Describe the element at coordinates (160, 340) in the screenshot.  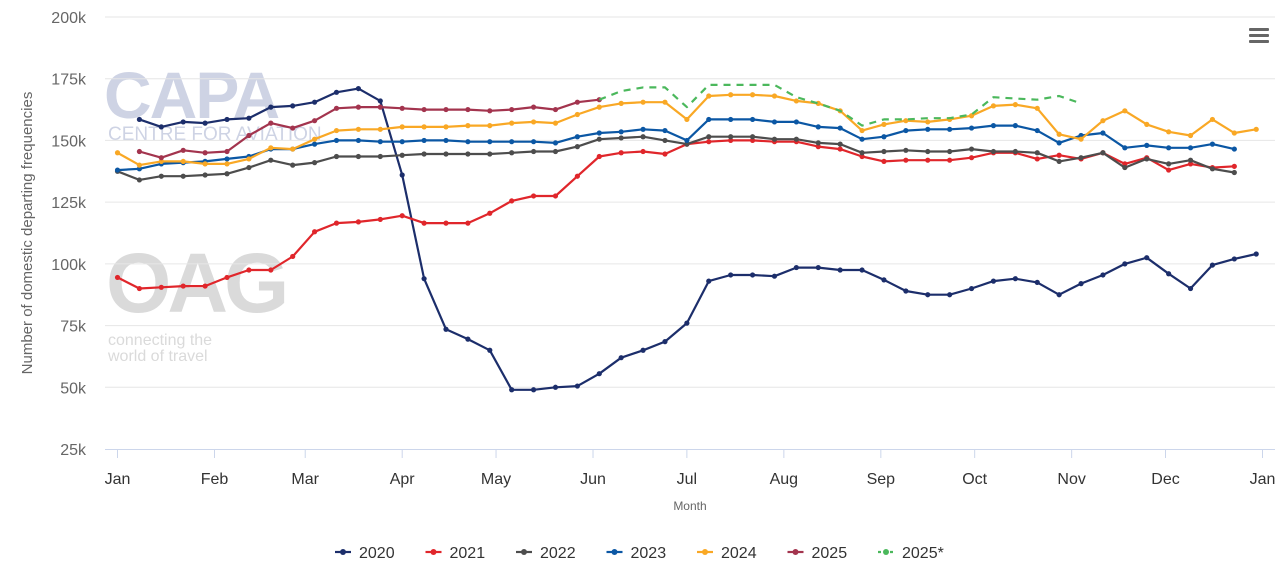
I see `oag-tagline: connecting the` at that location.